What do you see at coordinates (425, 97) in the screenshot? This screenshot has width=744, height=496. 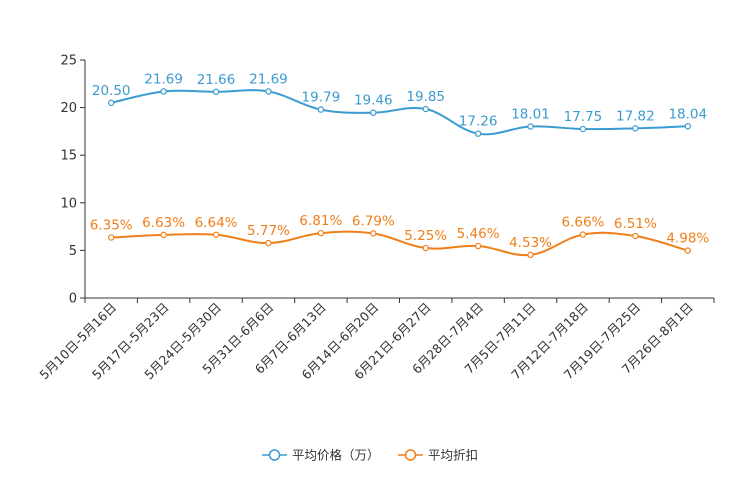 I see `data-label: 19.85` at bounding box center [425, 97].